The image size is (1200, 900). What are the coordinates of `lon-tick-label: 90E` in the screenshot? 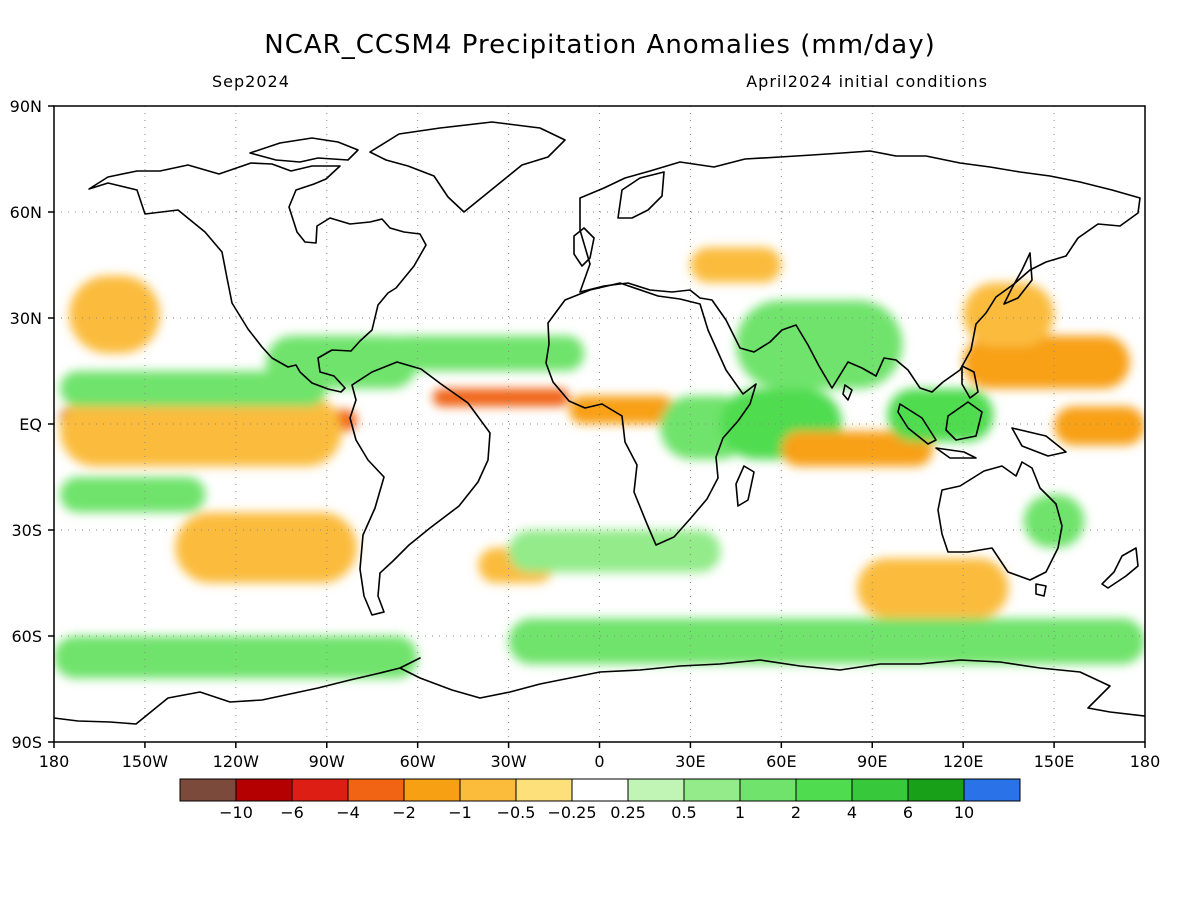 It's located at (872, 761).